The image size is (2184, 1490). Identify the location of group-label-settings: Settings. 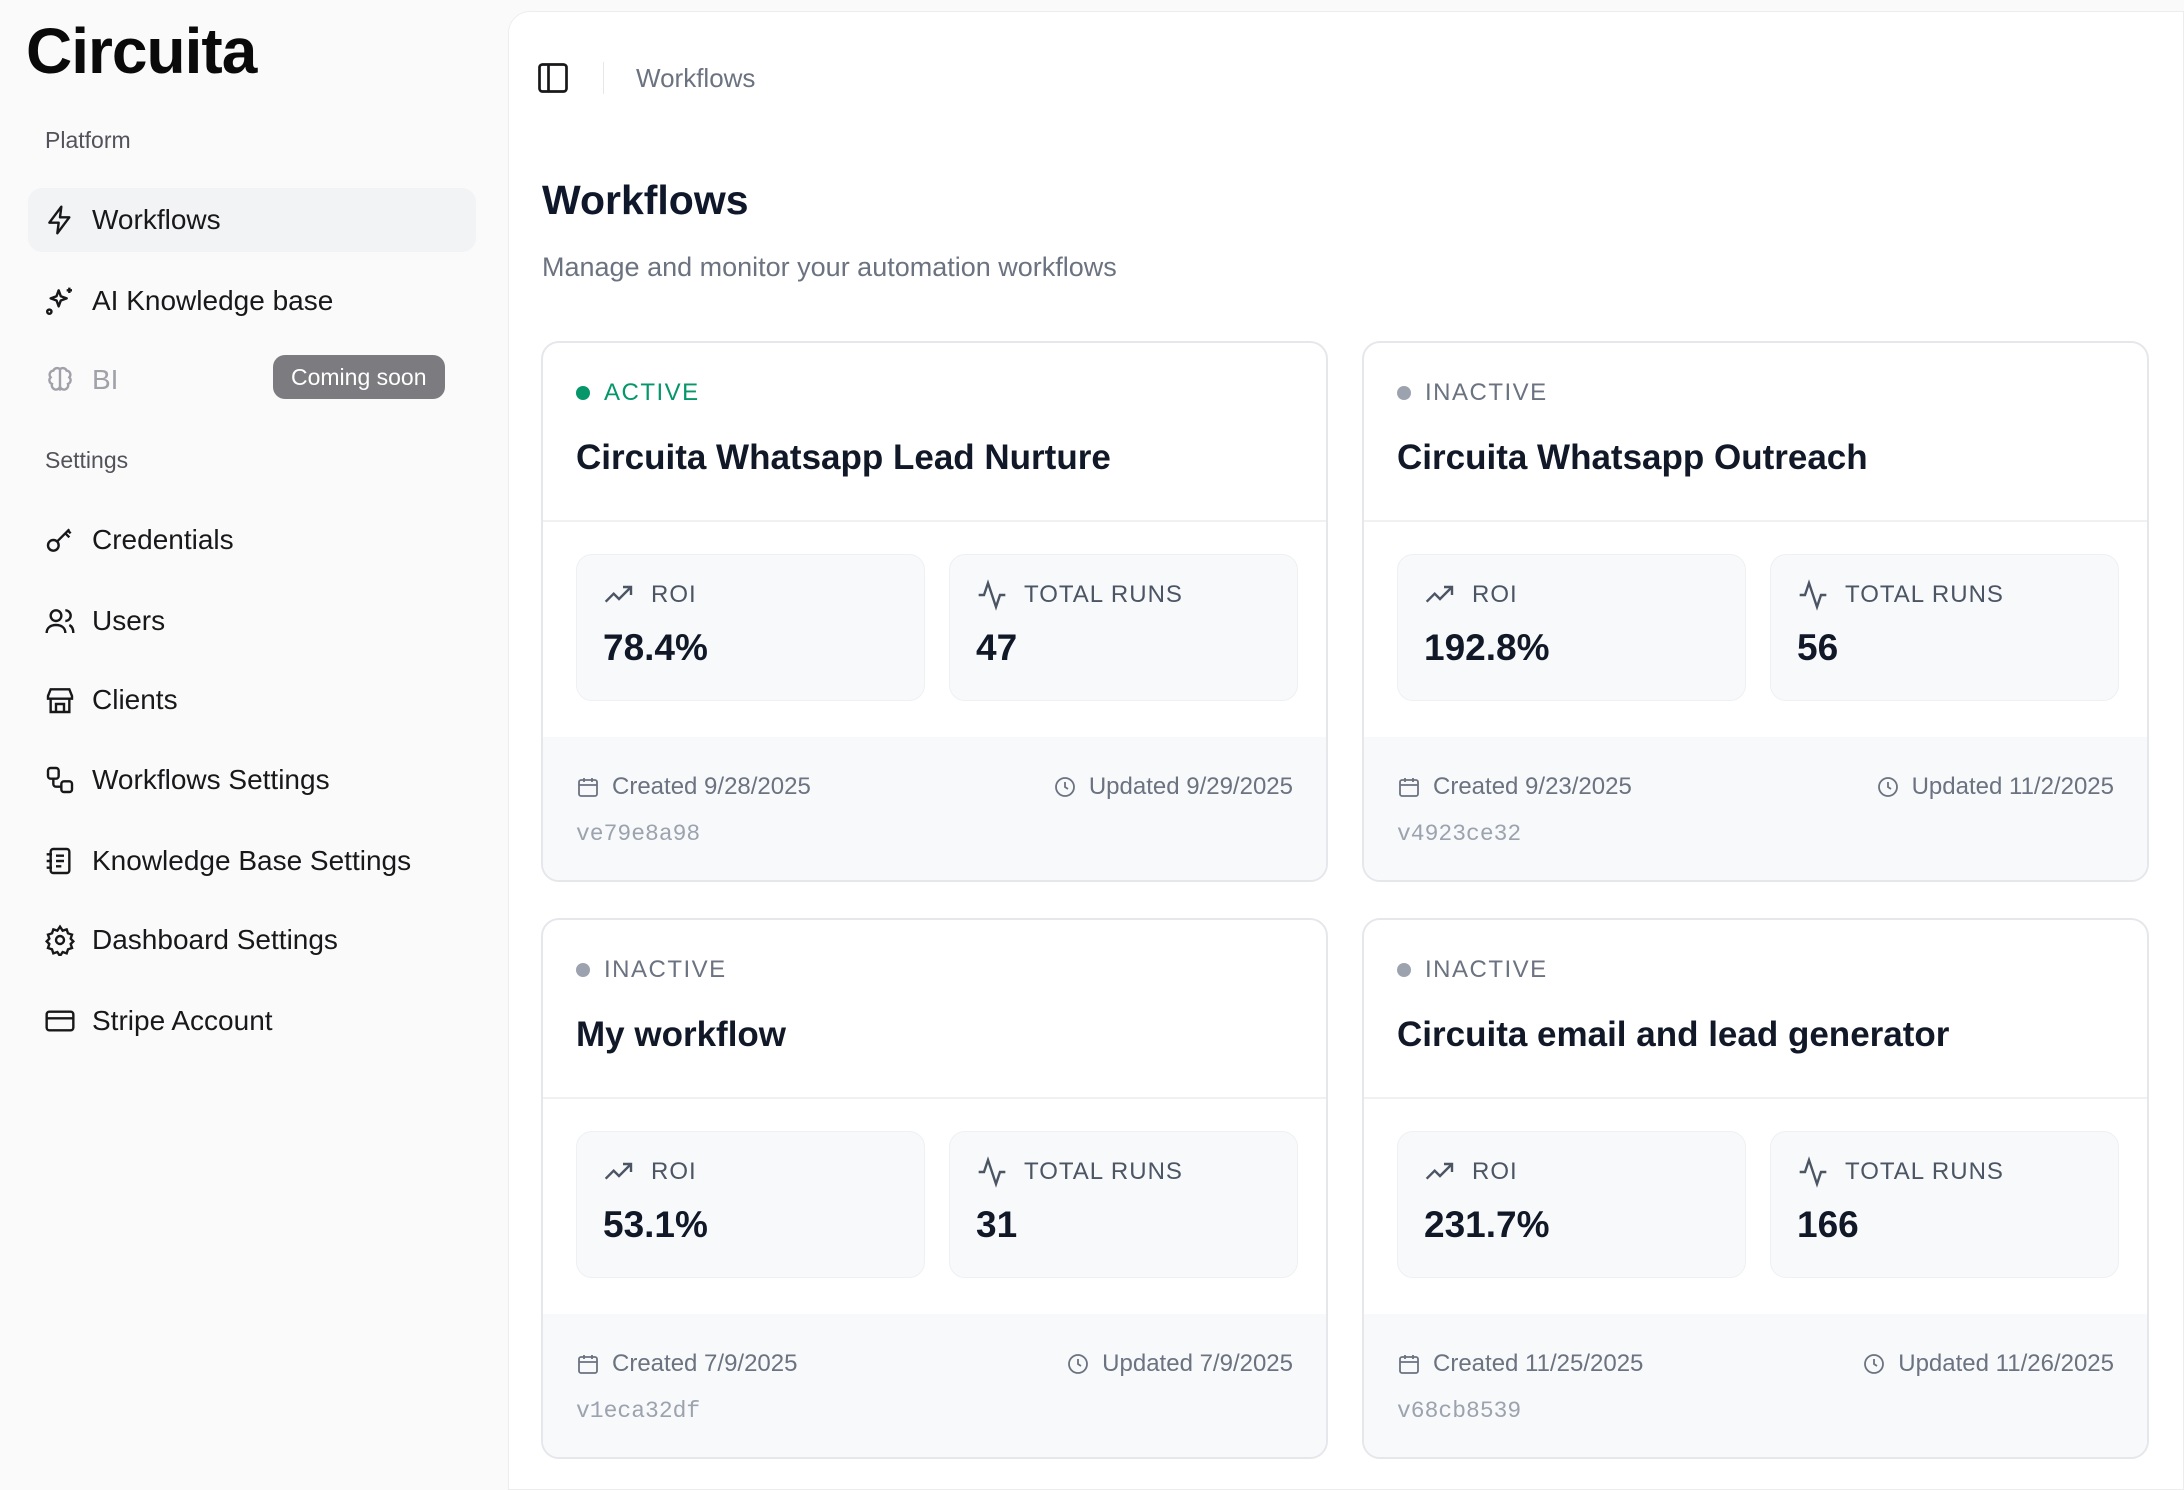
(87, 460).